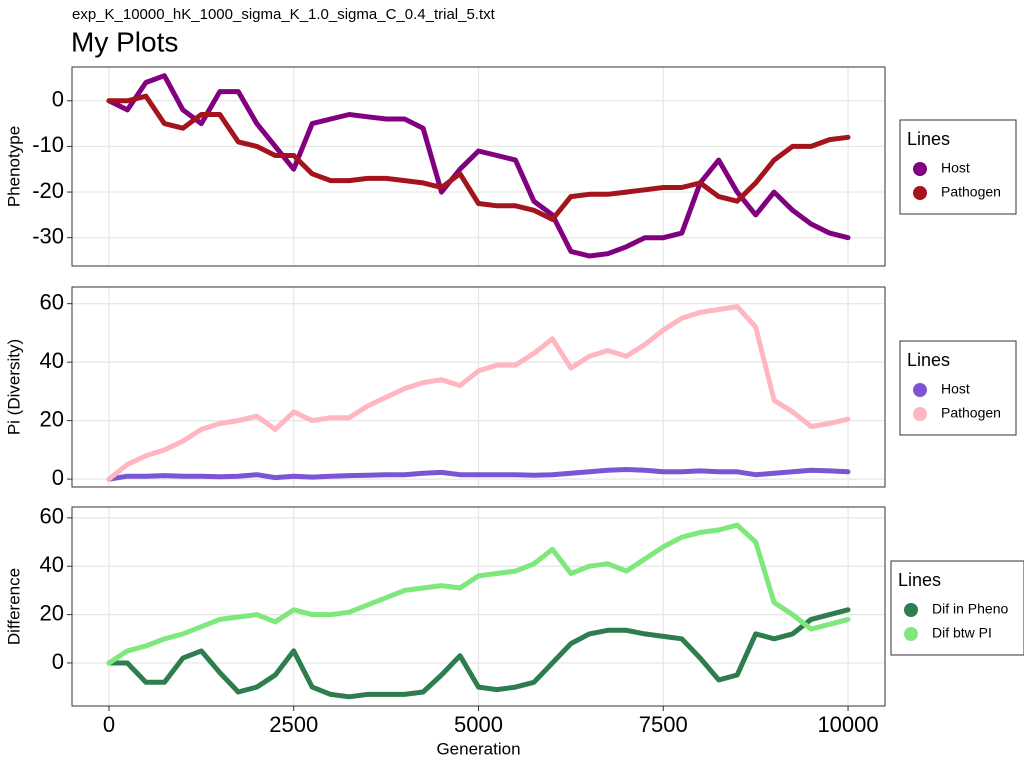 The height and width of the screenshot is (768, 1024). What do you see at coordinates (293, 724) in the screenshot?
I see `x-tick-label: 2500` at bounding box center [293, 724].